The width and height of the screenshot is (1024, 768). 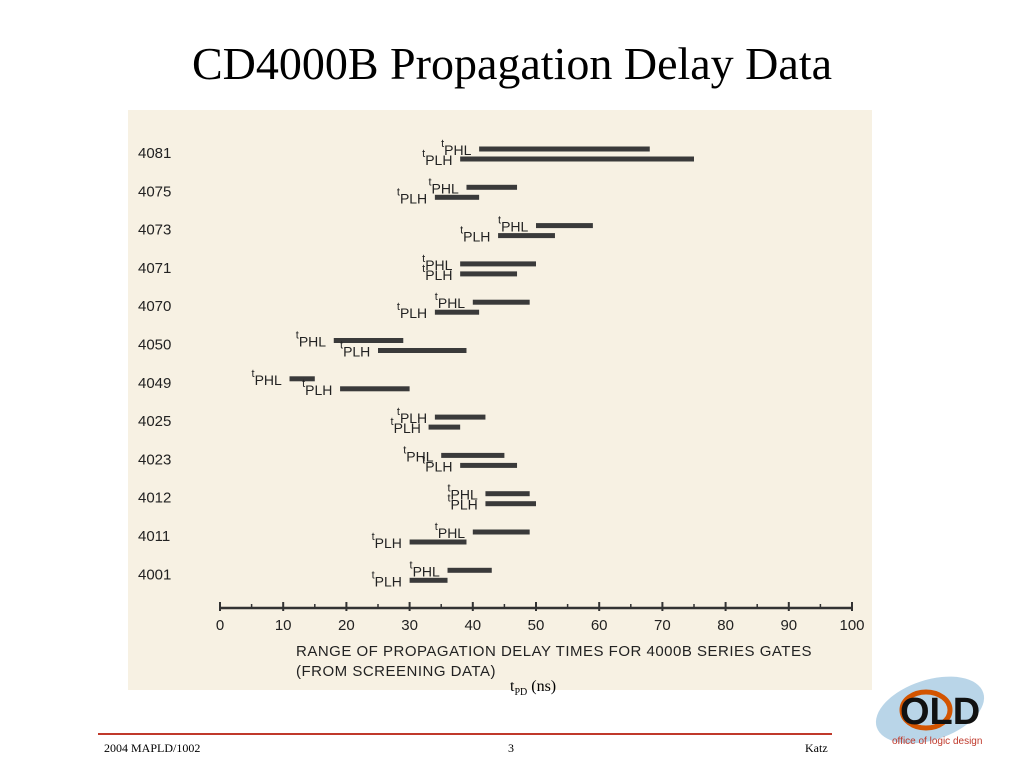 What do you see at coordinates (387, 579) in the screenshot?
I see `bar-label-4001-23: tPLH` at bounding box center [387, 579].